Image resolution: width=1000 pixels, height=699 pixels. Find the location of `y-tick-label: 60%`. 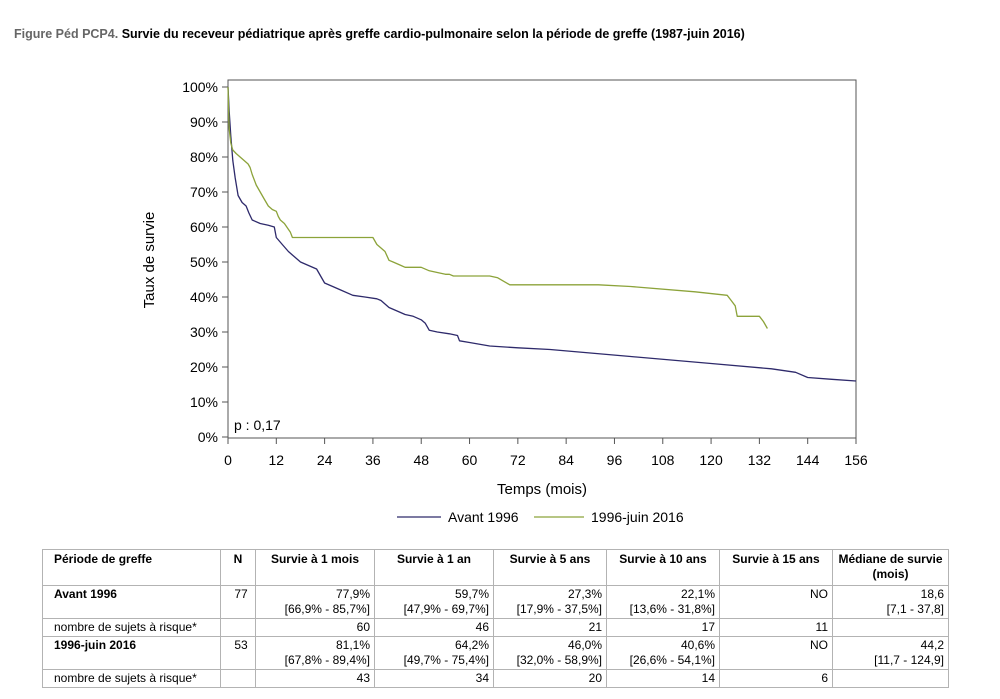

y-tick-label: 60% is located at coordinates (204, 227).